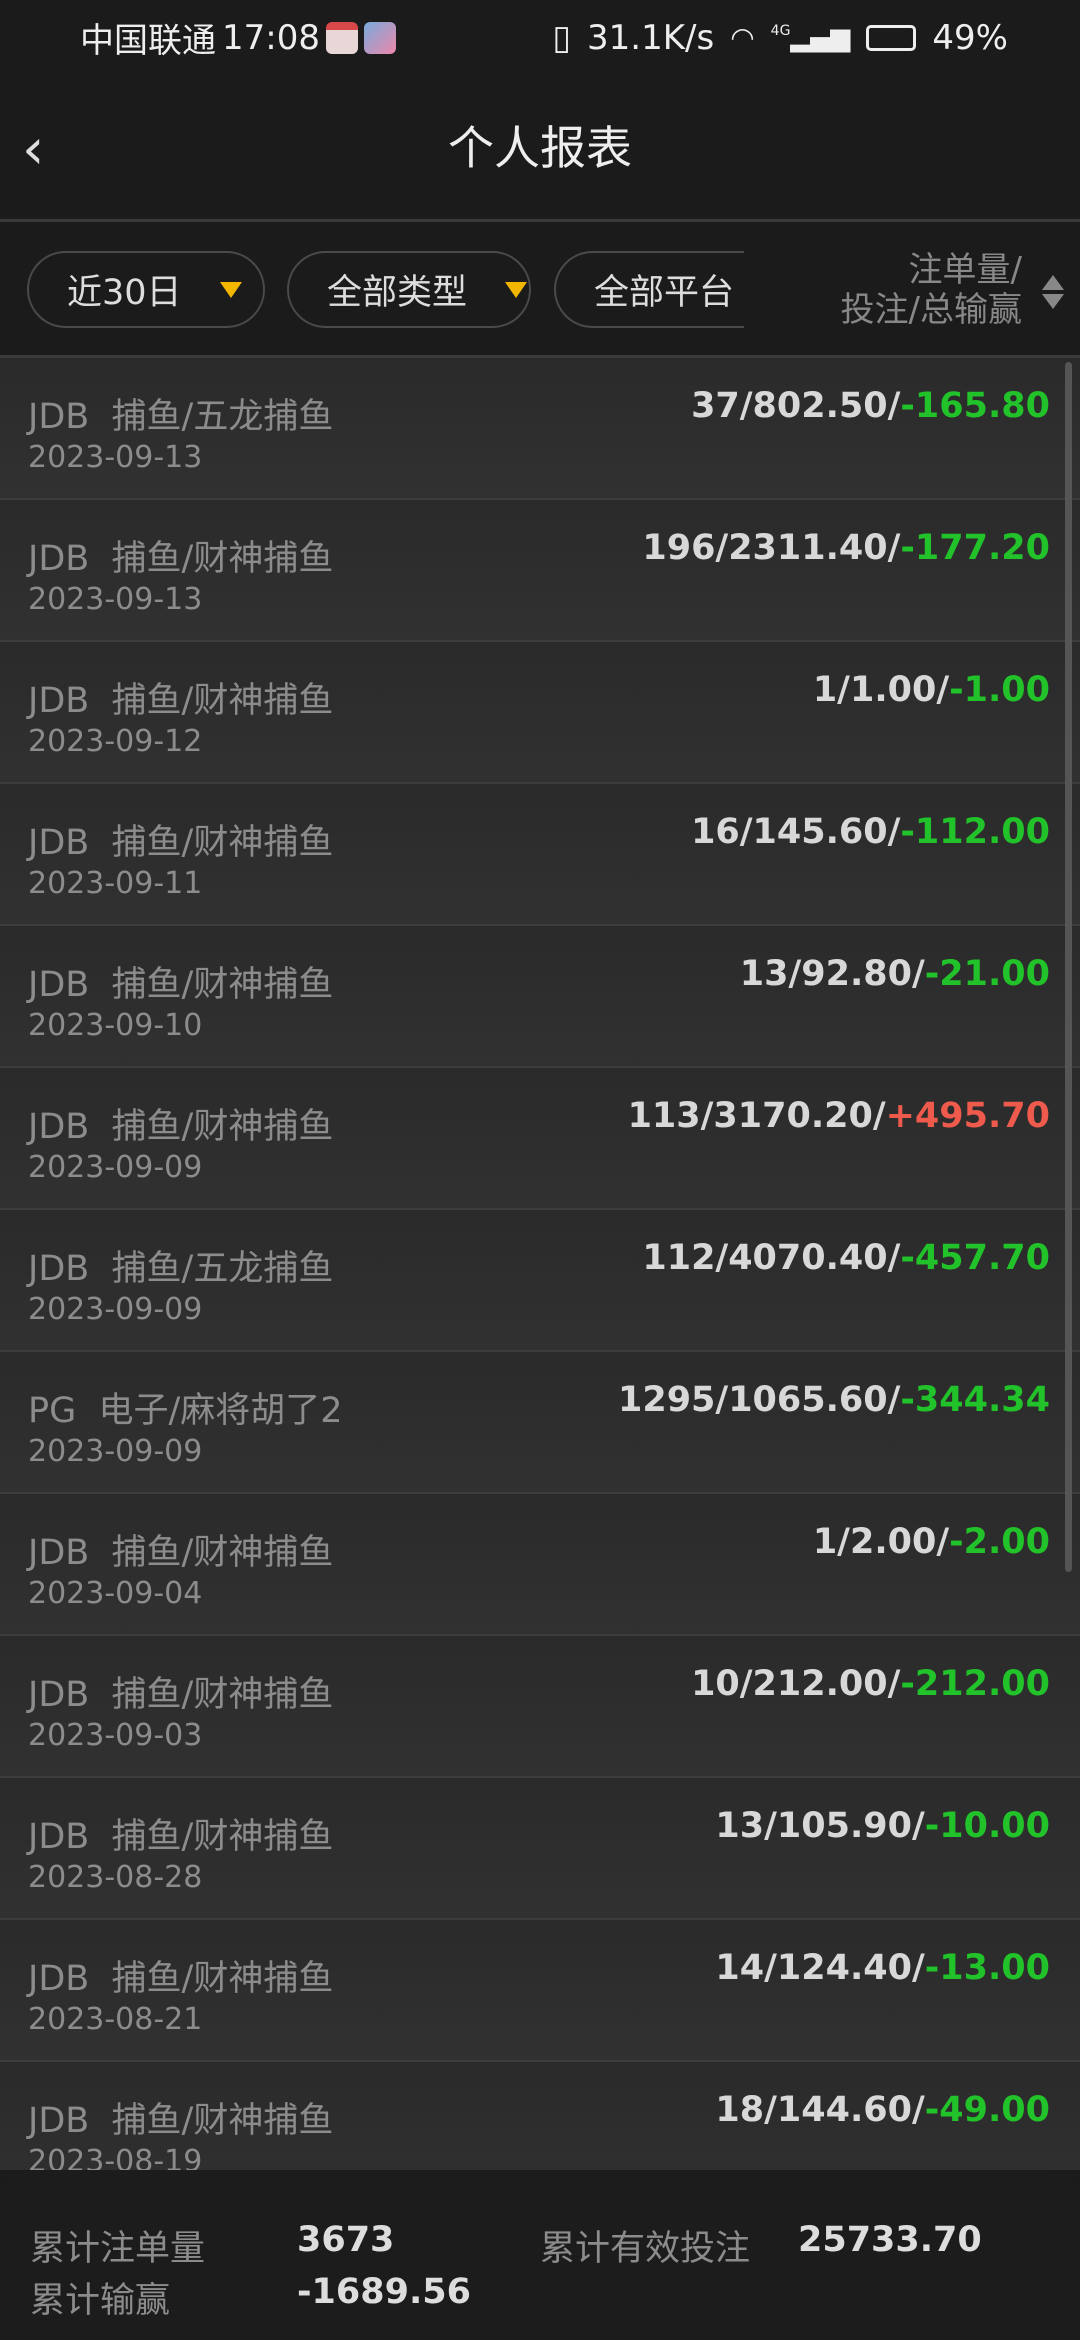 Image resolution: width=1080 pixels, height=2340 pixels. Describe the element at coordinates (987, 2110) in the screenshot. I see `win-loss: -49.00` at that location.